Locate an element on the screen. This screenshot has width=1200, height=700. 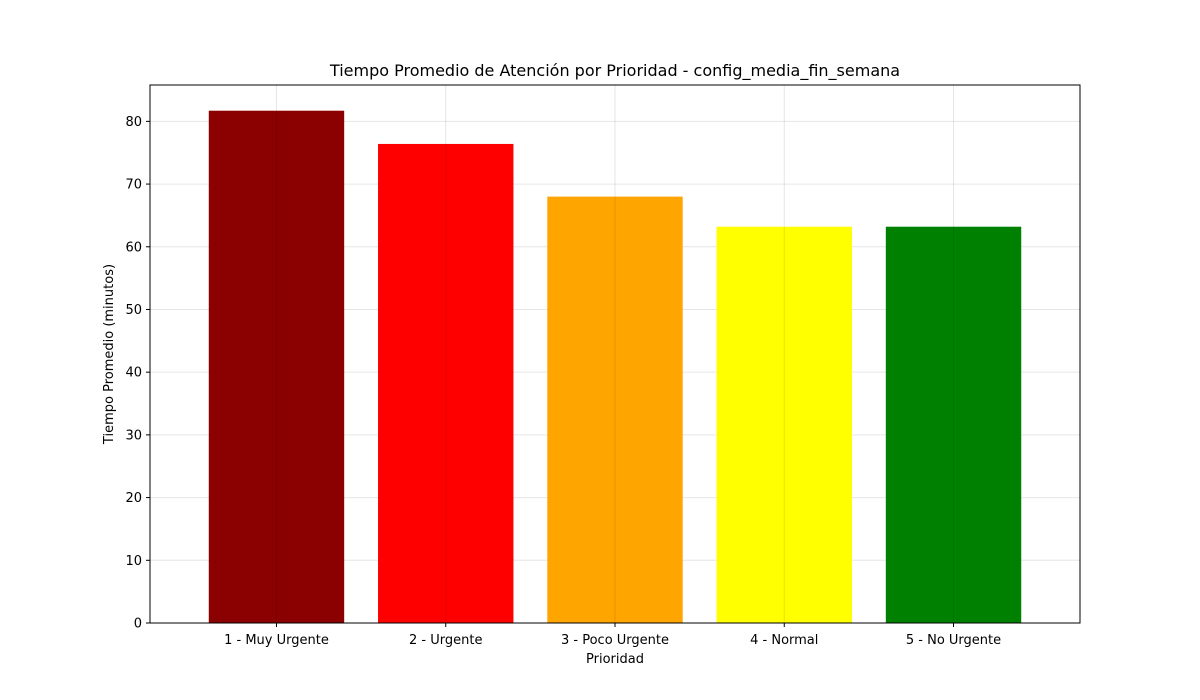
x-tick-label: 5 - No Urgente is located at coordinates (953, 640).